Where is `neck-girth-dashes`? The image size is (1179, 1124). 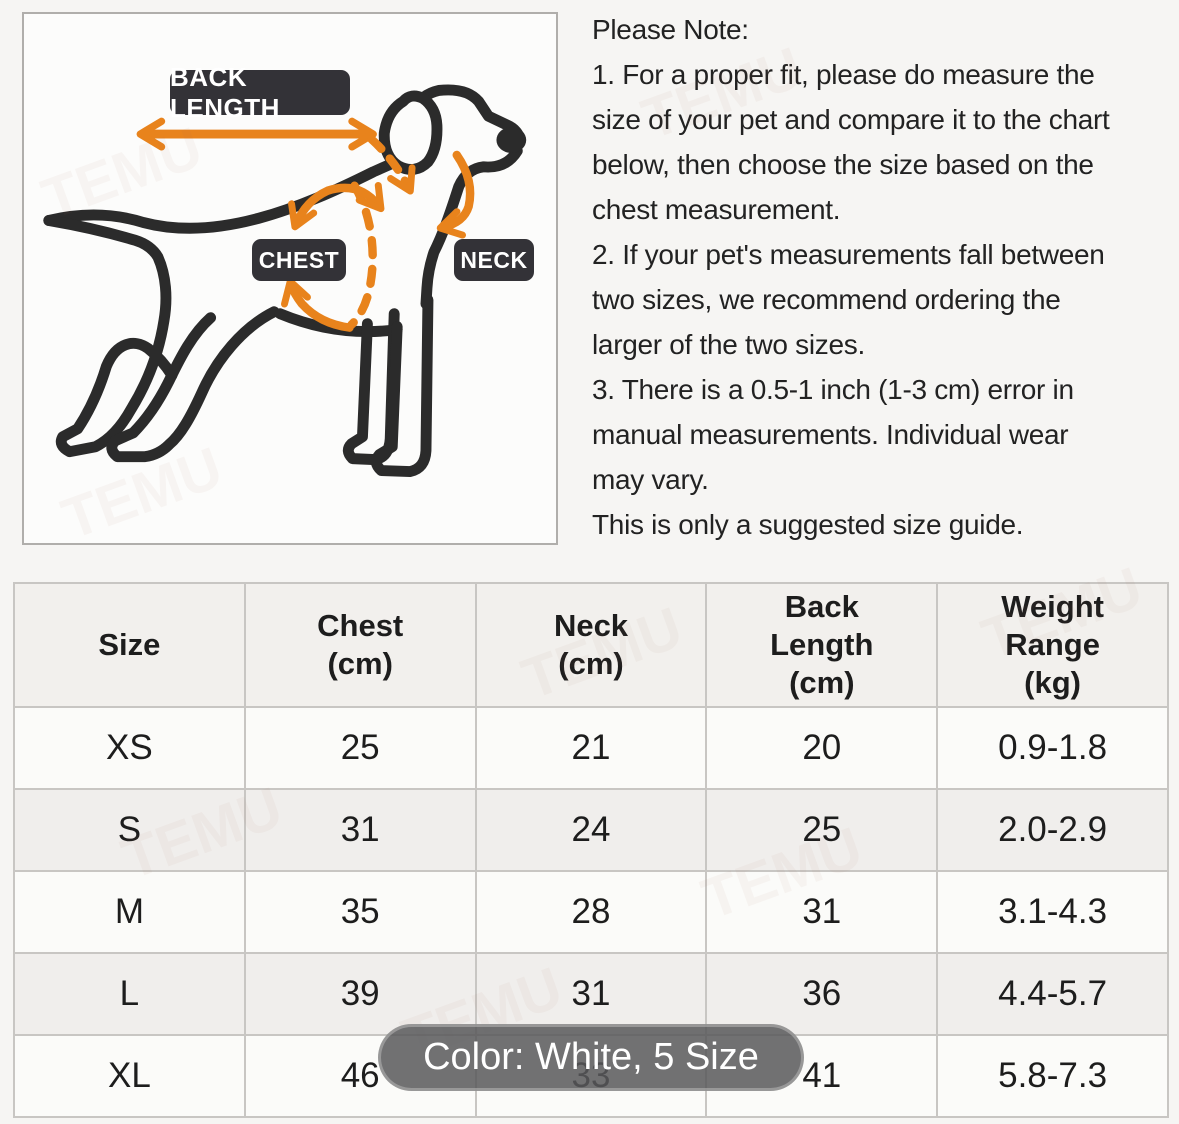 neck-girth-dashes is located at coordinates (391, 164).